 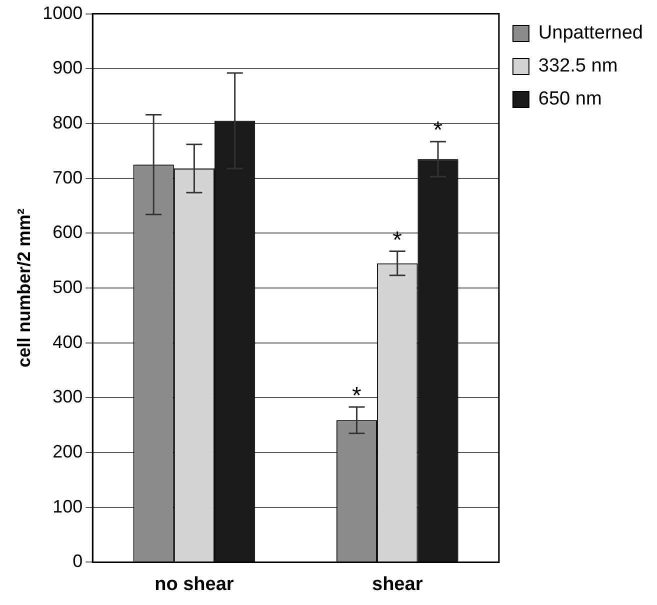 I want to click on legend-label: 650 nm, so click(x=570, y=99).